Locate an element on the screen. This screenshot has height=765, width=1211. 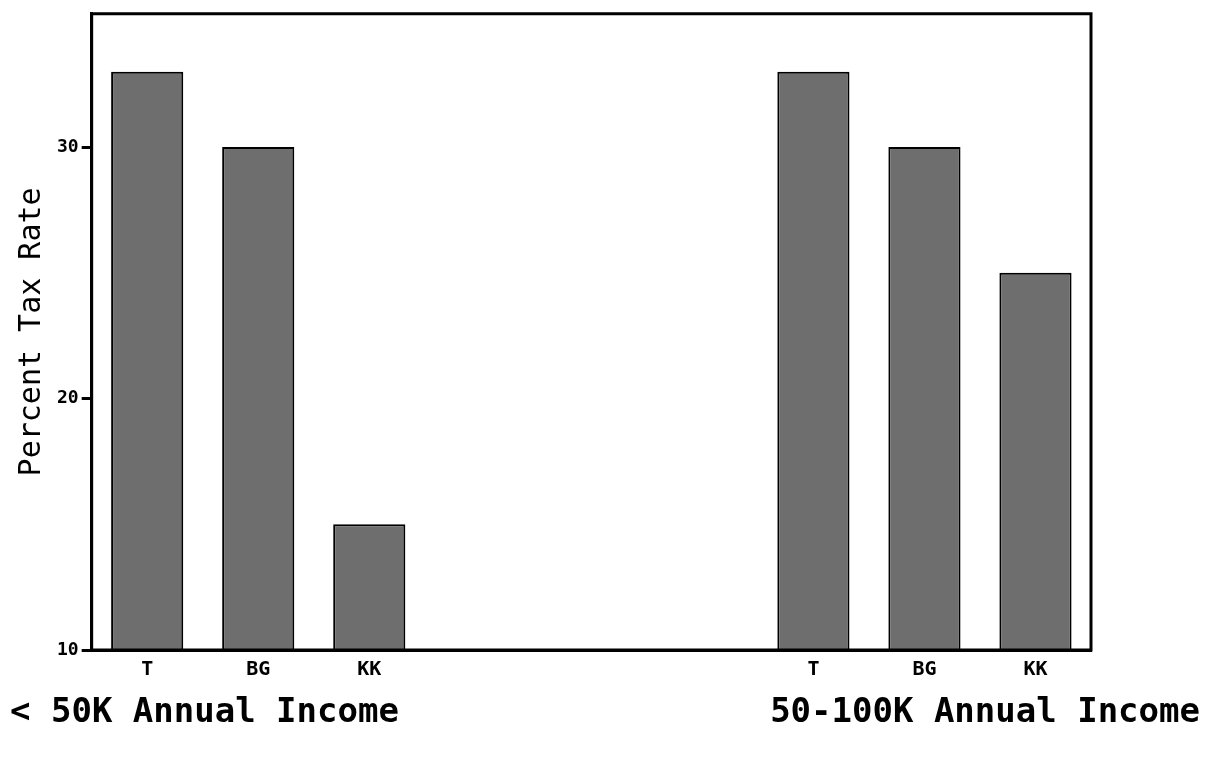
y-axis-title: Percent Tax Rate is located at coordinates (29, 332).